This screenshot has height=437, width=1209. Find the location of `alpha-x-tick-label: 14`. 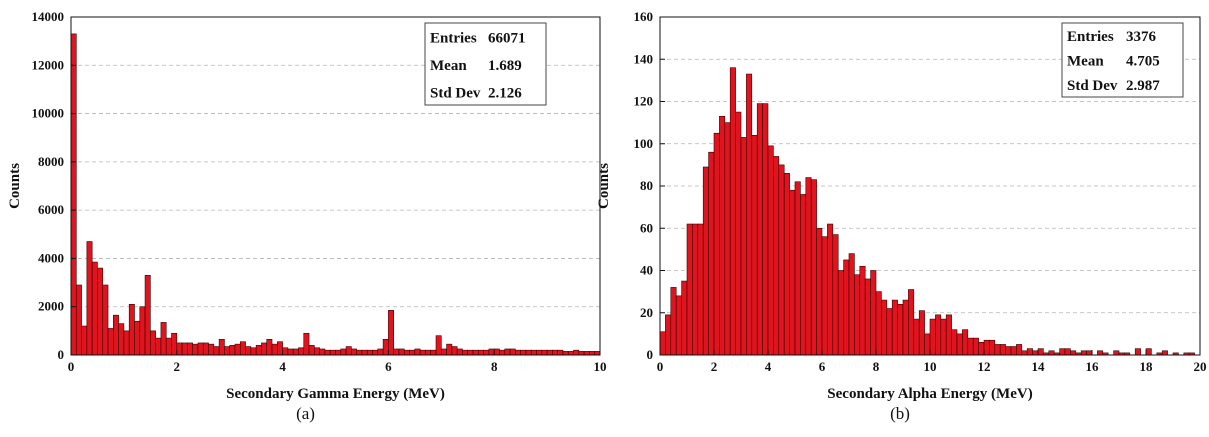

alpha-x-tick-label: 14 is located at coordinates (1039, 366).